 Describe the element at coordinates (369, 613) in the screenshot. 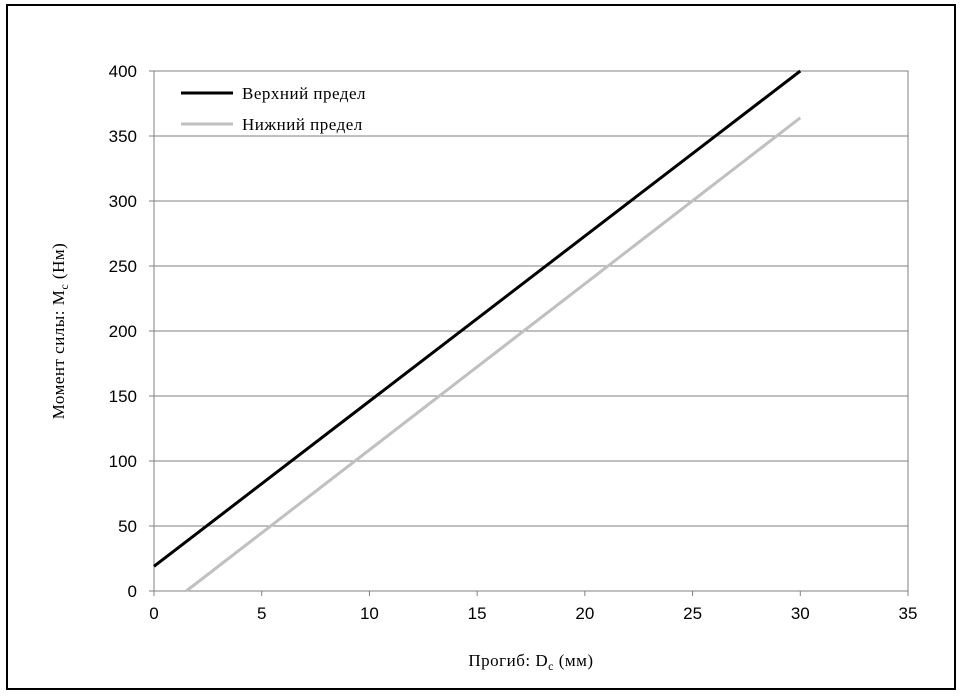

I see `x-tick-label: 10` at that location.